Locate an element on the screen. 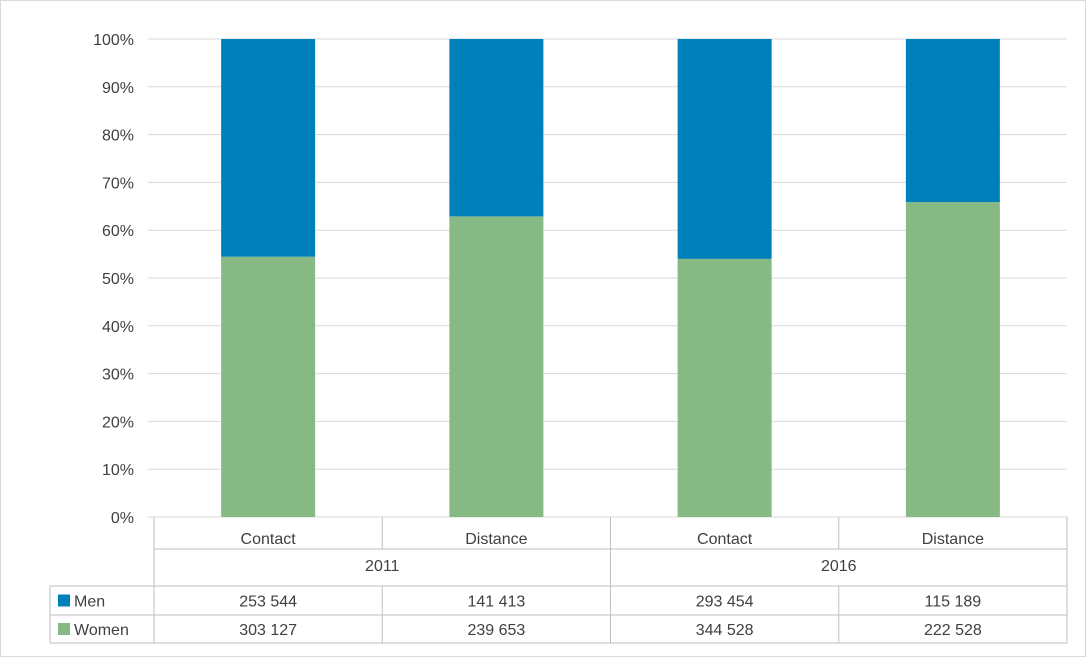 This screenshot has width=1086, height=662. legend-label-women: Women is located at coordinates (101, 630).